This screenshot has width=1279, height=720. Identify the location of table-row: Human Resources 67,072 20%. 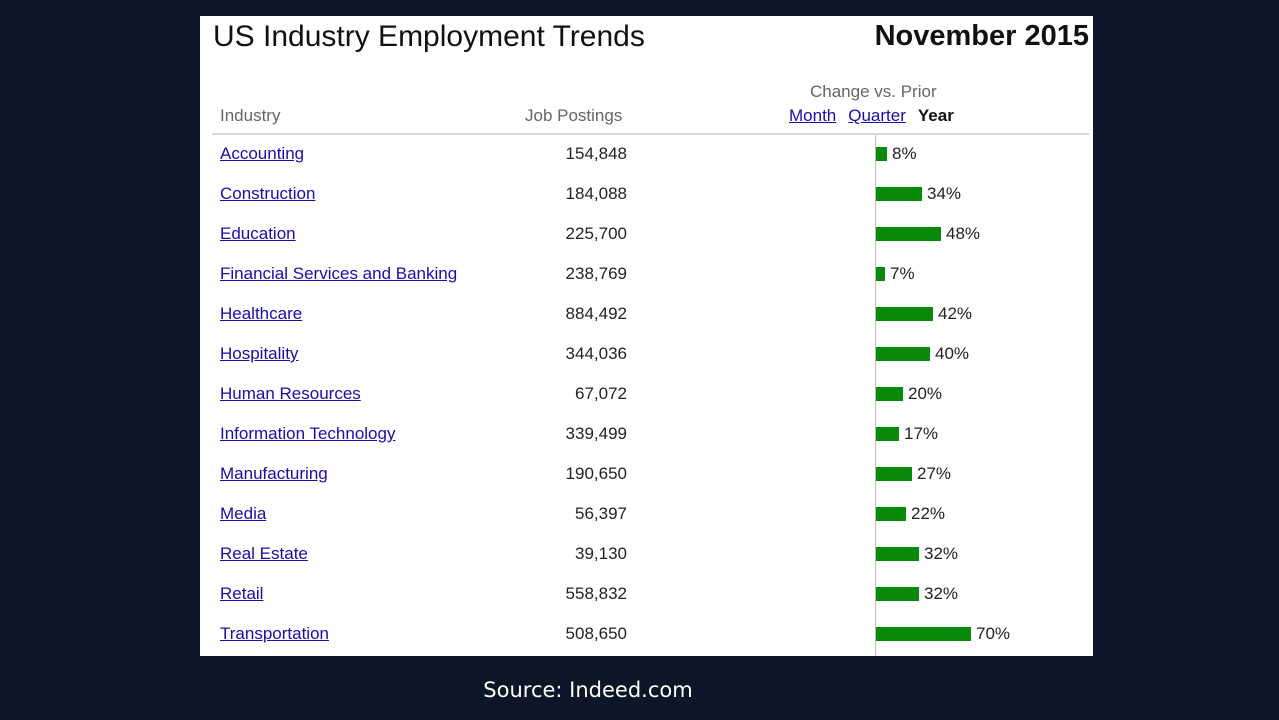
(646, 395).